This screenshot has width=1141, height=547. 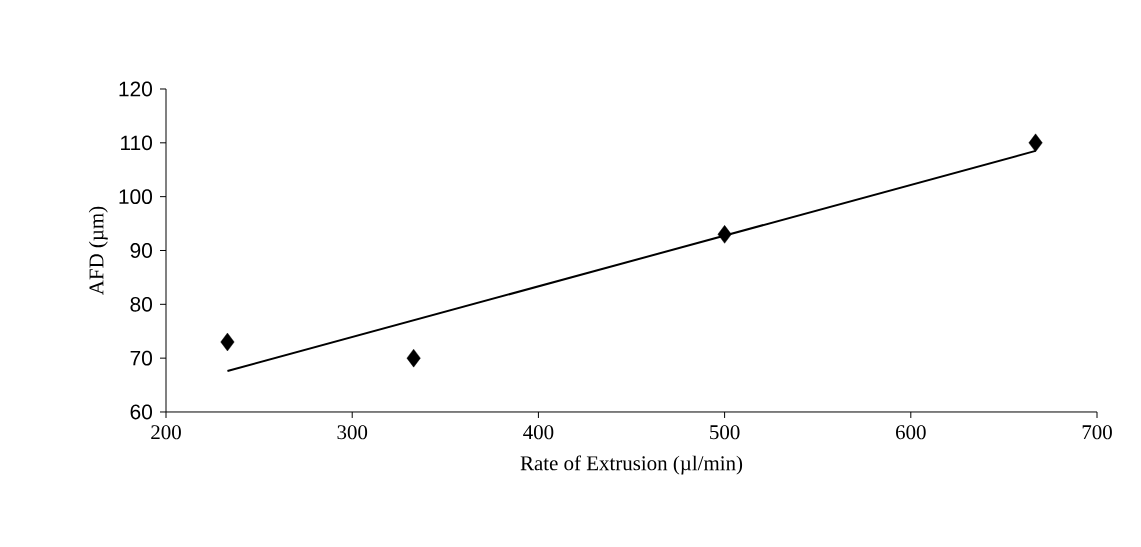 What do you see at coordinates (141, 358) in the screenshot?
I see `y-tick-label: 70` at bounding box center [141, 358].